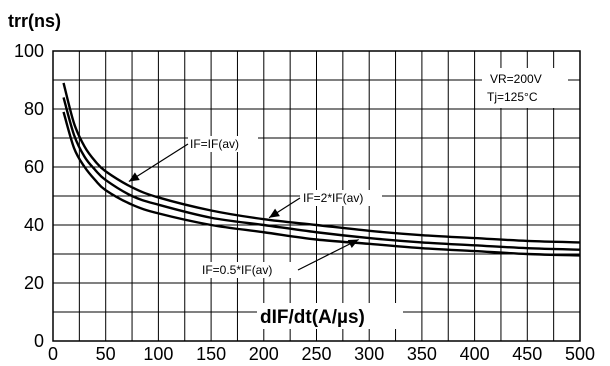 Image resolution: width=610 pixels, height=366 pixels. I want to click on annotation-arrows, so click(243, 207).